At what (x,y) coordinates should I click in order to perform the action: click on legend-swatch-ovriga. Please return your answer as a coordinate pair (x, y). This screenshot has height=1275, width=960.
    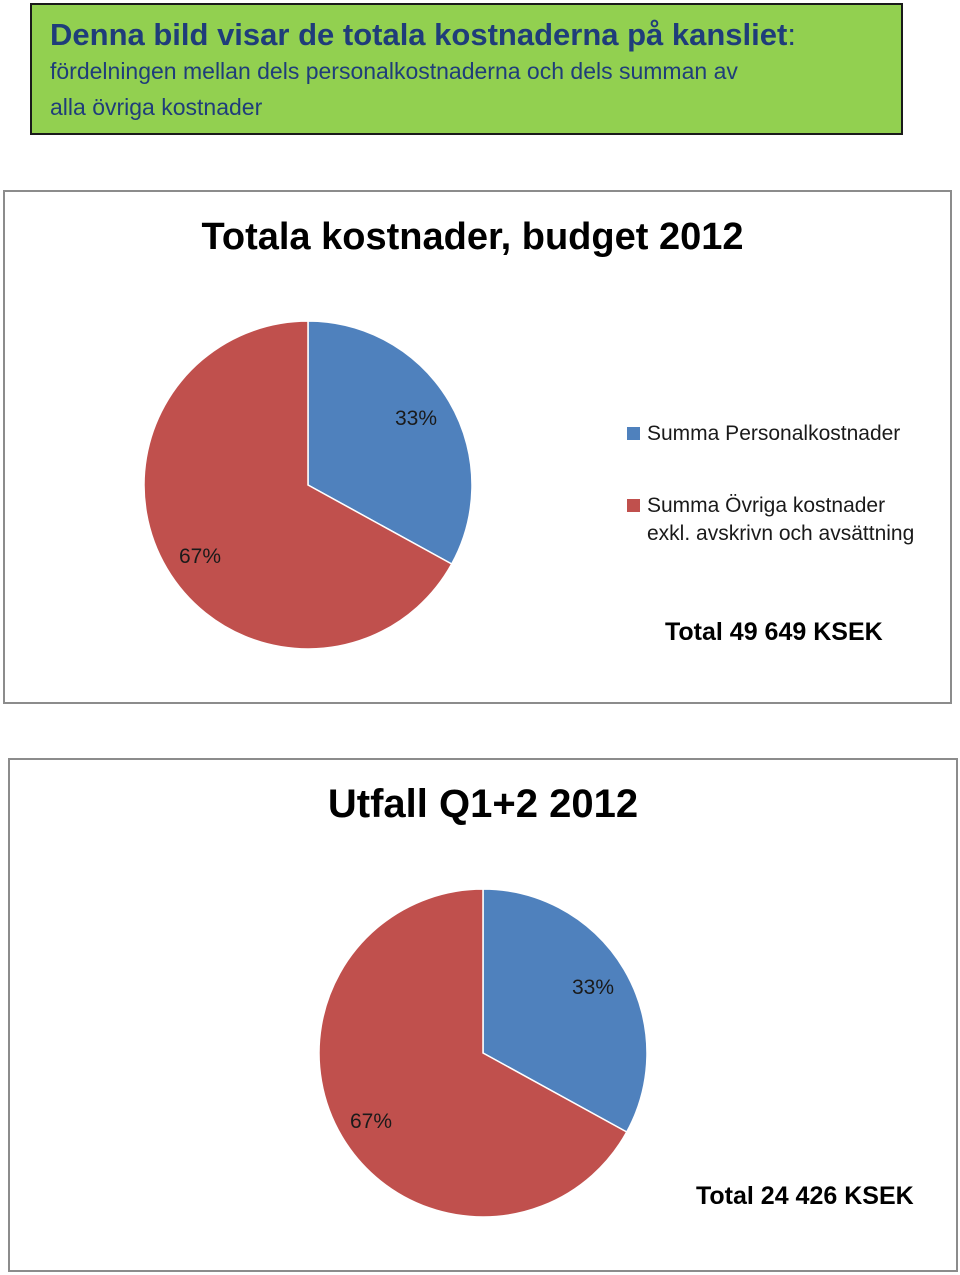
    Looking at the image, I should click on (633, 505).